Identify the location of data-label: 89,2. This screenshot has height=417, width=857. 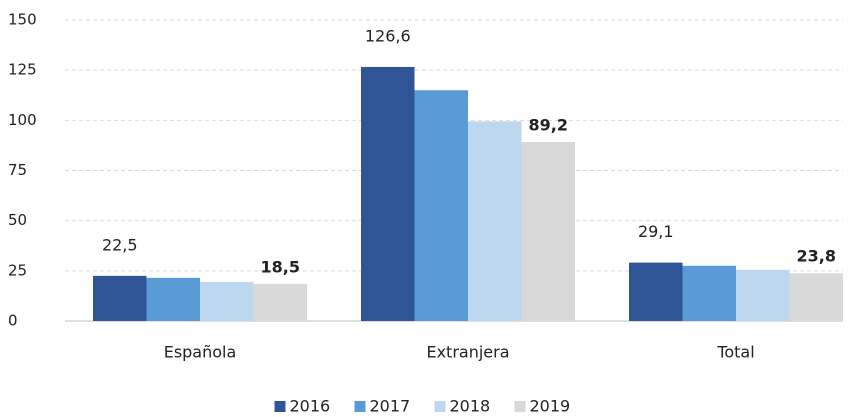
(548, 125).